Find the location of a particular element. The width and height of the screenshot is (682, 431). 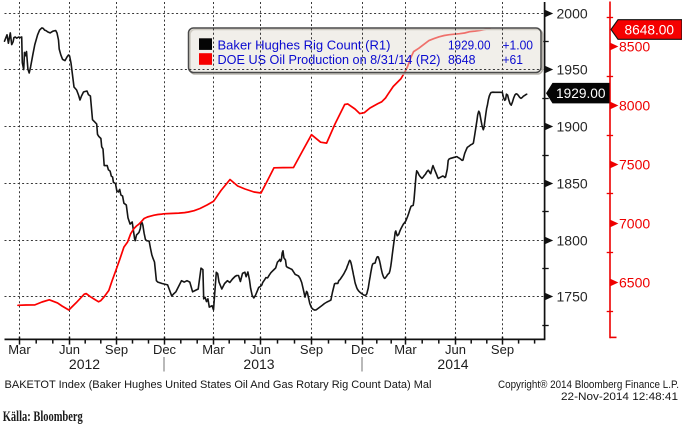

svg-text: 1850 is located at coordinates (572, 183).